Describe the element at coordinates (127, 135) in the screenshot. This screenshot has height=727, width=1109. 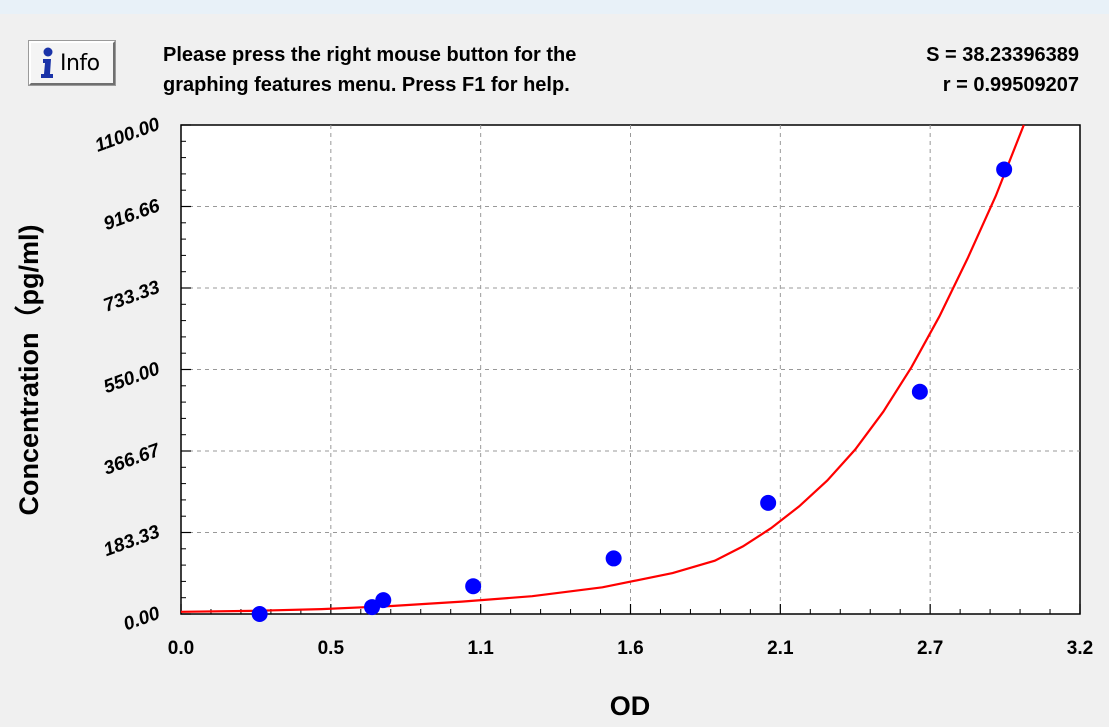
I see `y-tick-label: 1100.00` at that location.